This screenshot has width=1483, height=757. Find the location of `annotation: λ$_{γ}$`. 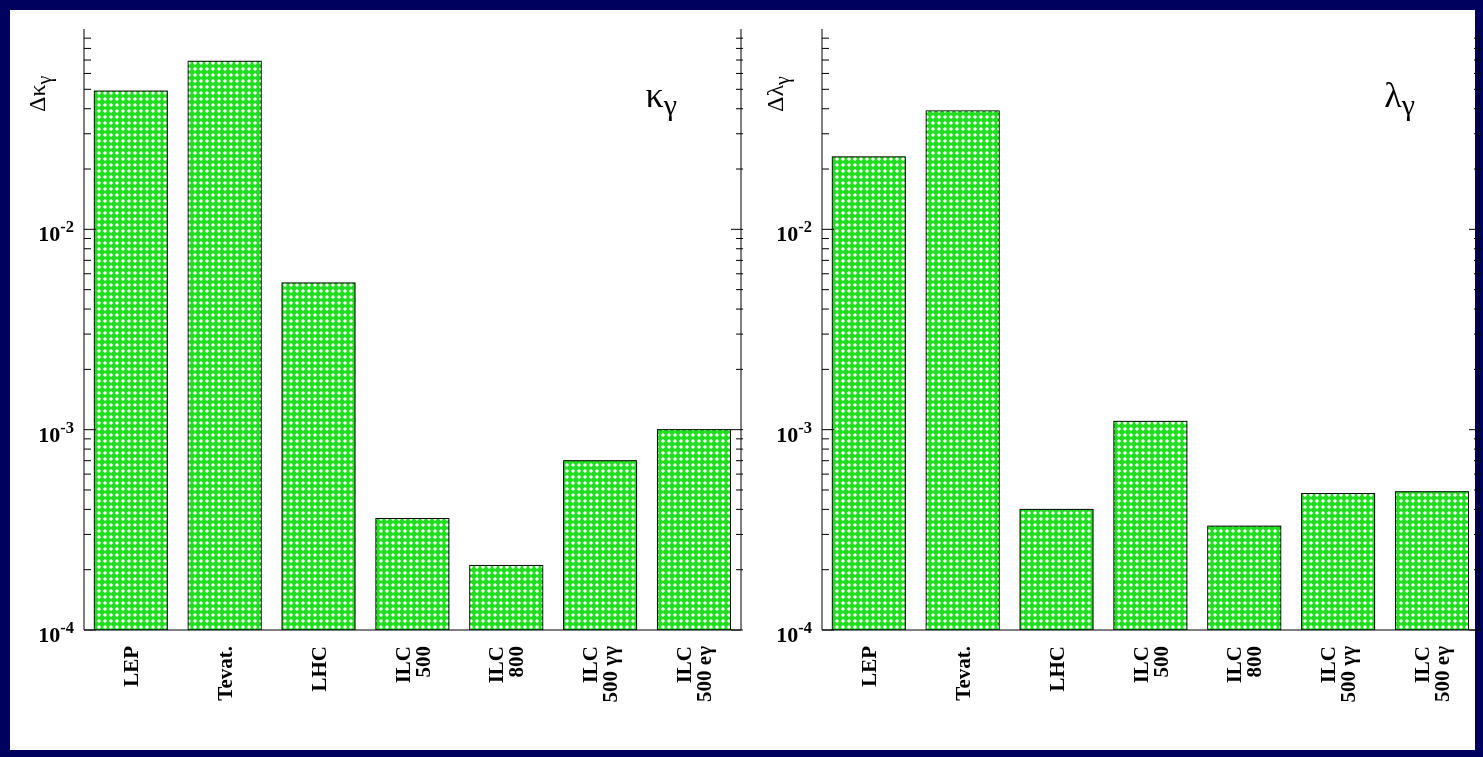

annotation: λ$_{γ}$ is located at coordinates (1399, 98).